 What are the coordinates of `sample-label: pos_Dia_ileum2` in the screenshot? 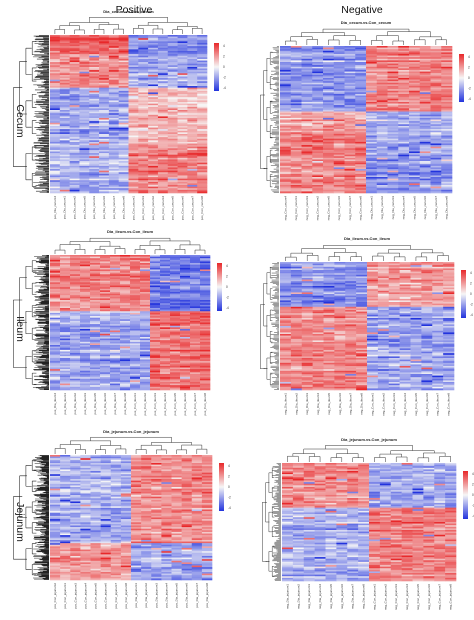 It's located at (75, 404).